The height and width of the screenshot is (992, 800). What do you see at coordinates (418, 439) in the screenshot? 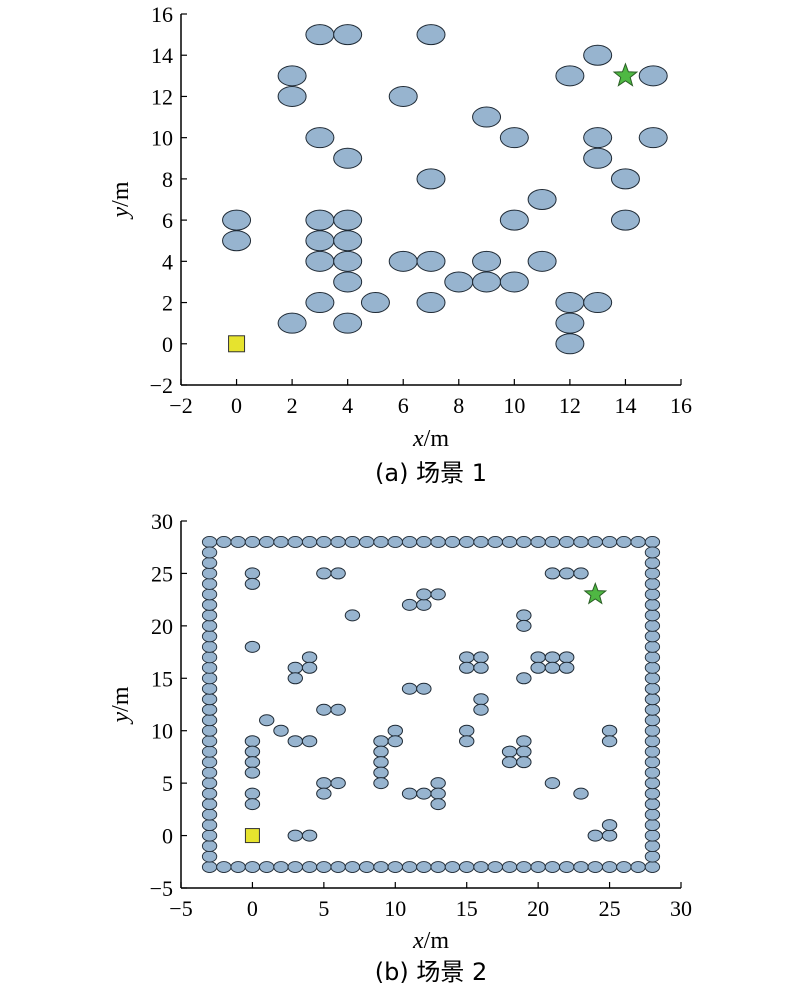
I see `x-axis-var: x` at bounding box center [418, 439].